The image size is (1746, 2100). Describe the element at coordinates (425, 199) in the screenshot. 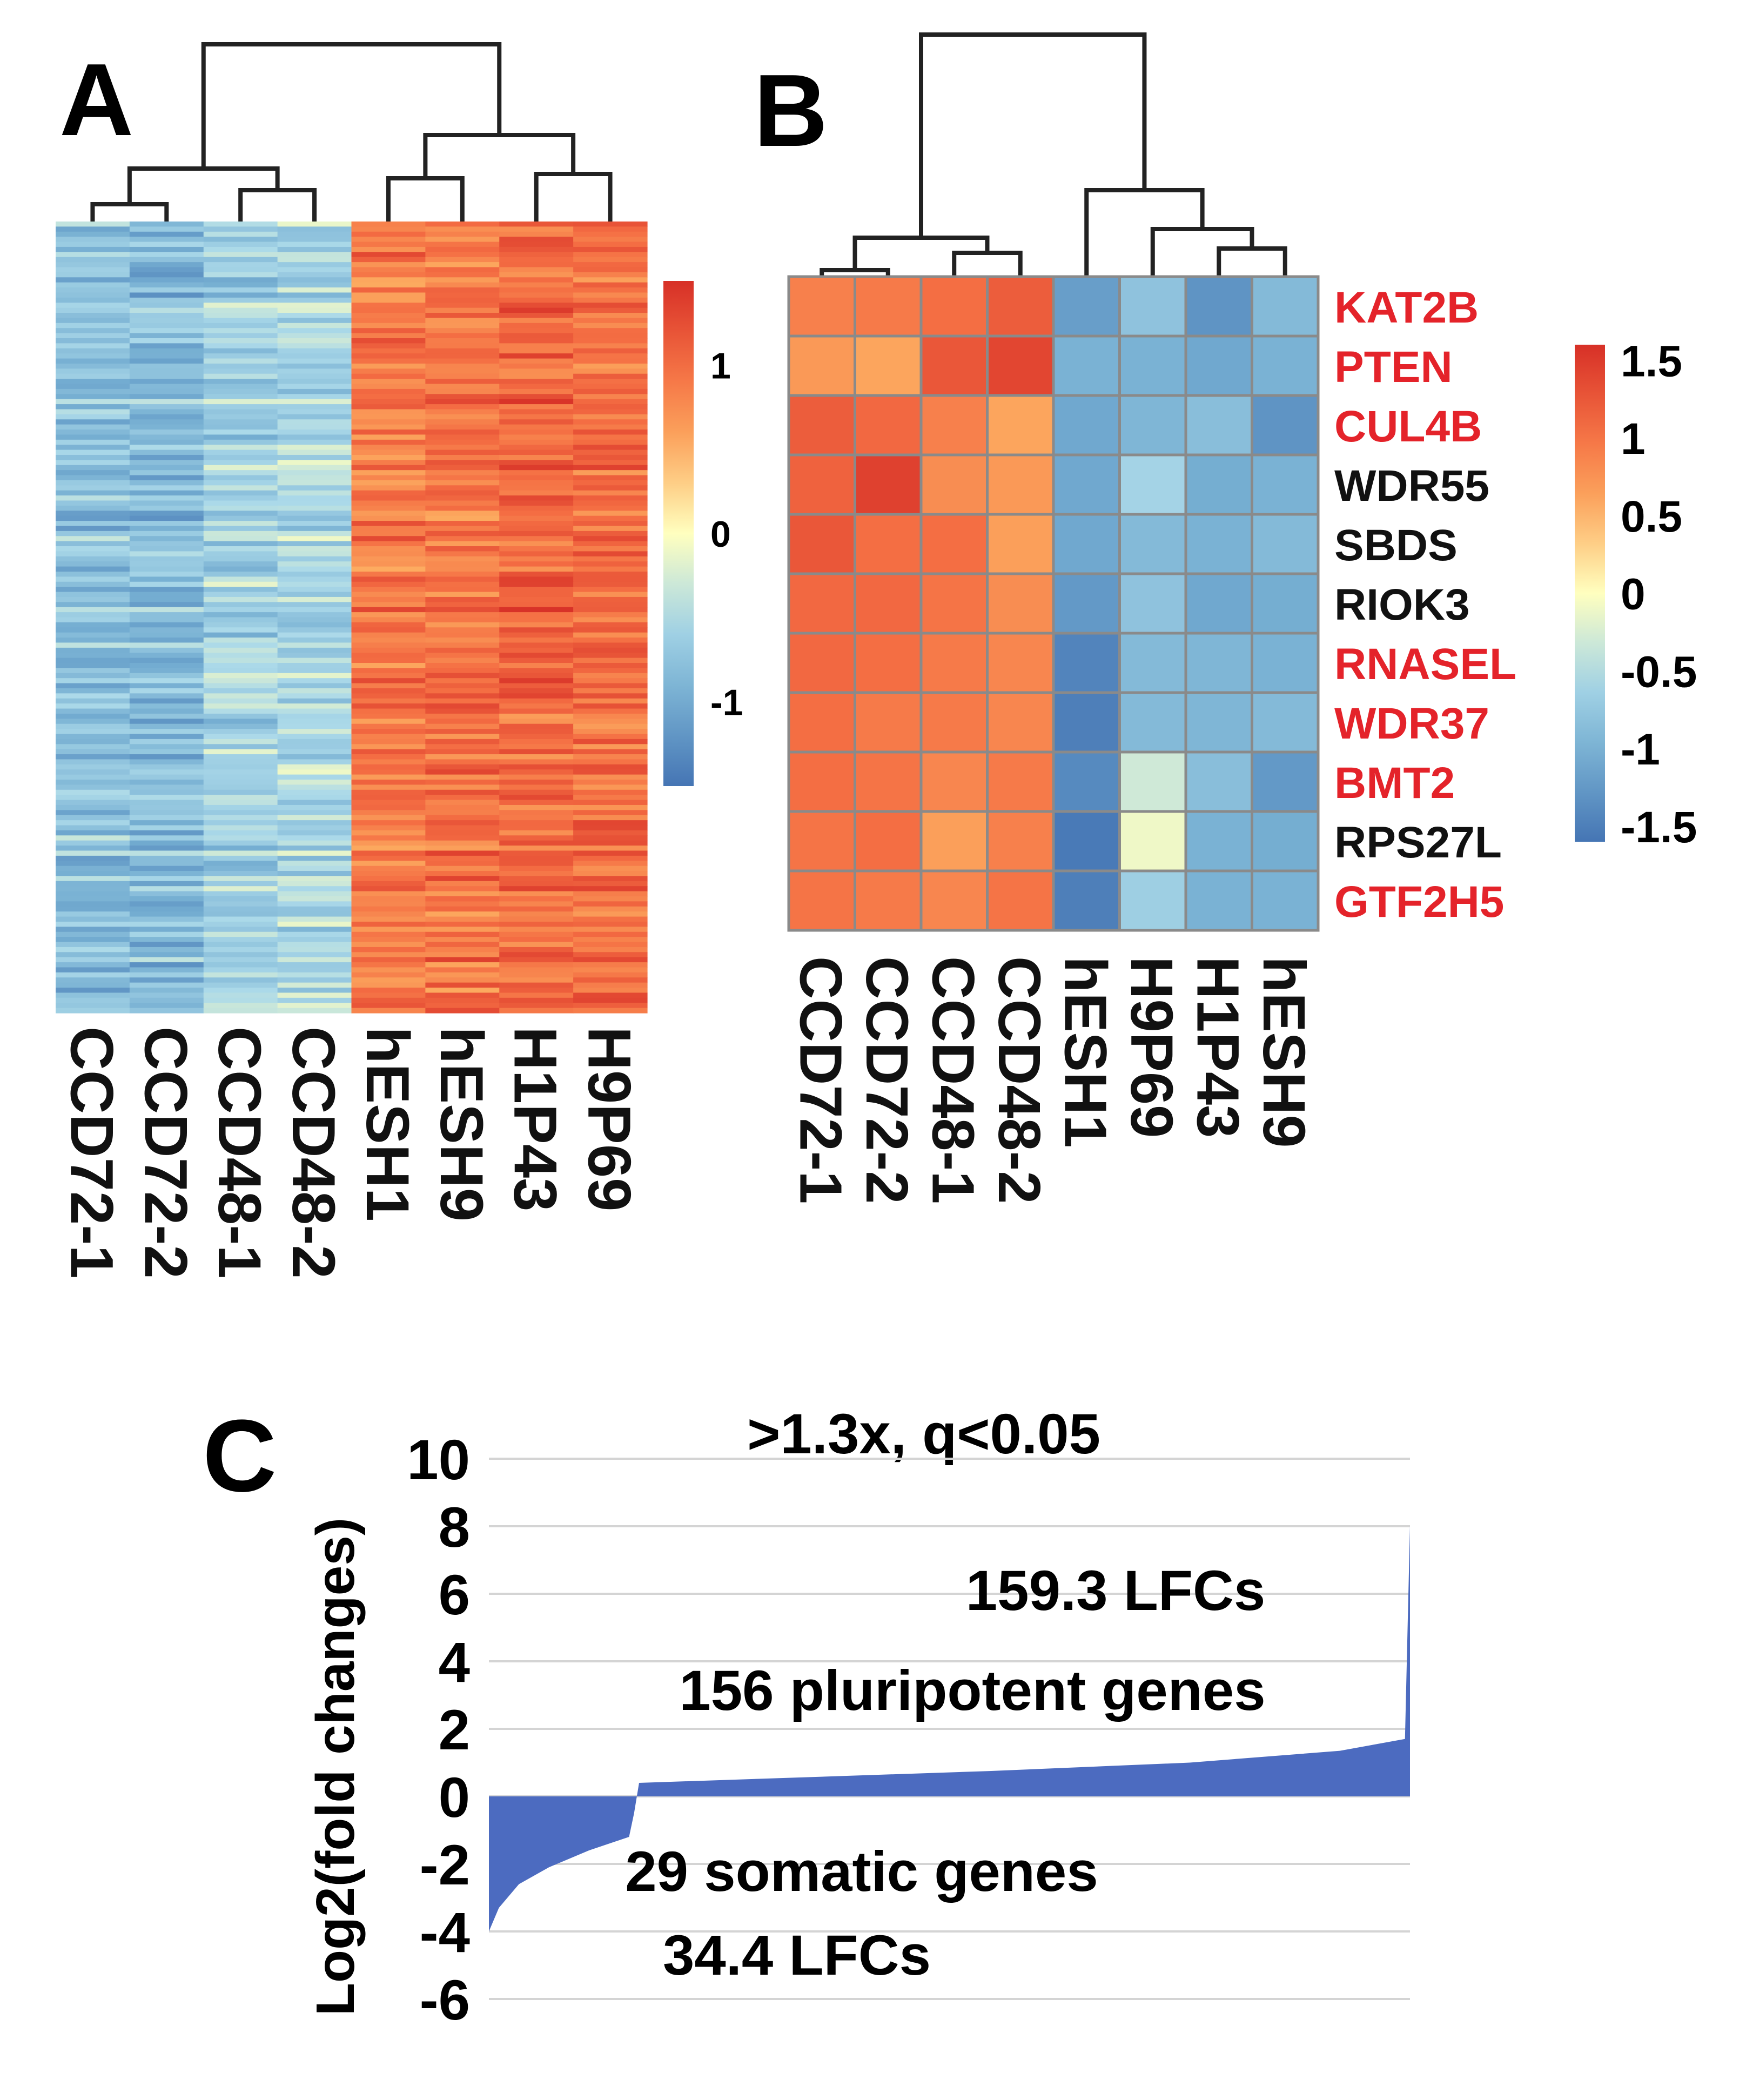

I see `dendrogram-branch` at that location.